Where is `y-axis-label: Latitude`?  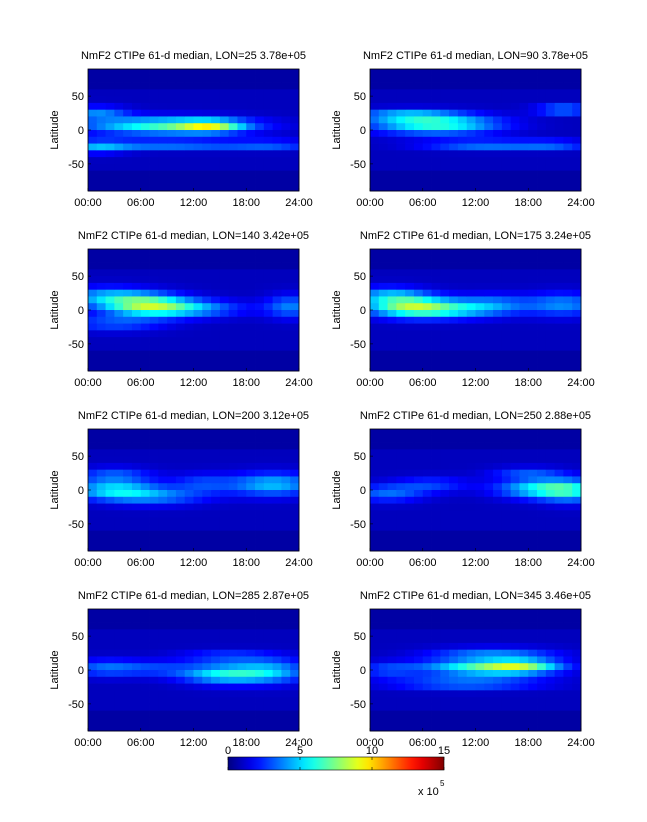 y-axis-label: Latitude is located at coordinates (55, 489).